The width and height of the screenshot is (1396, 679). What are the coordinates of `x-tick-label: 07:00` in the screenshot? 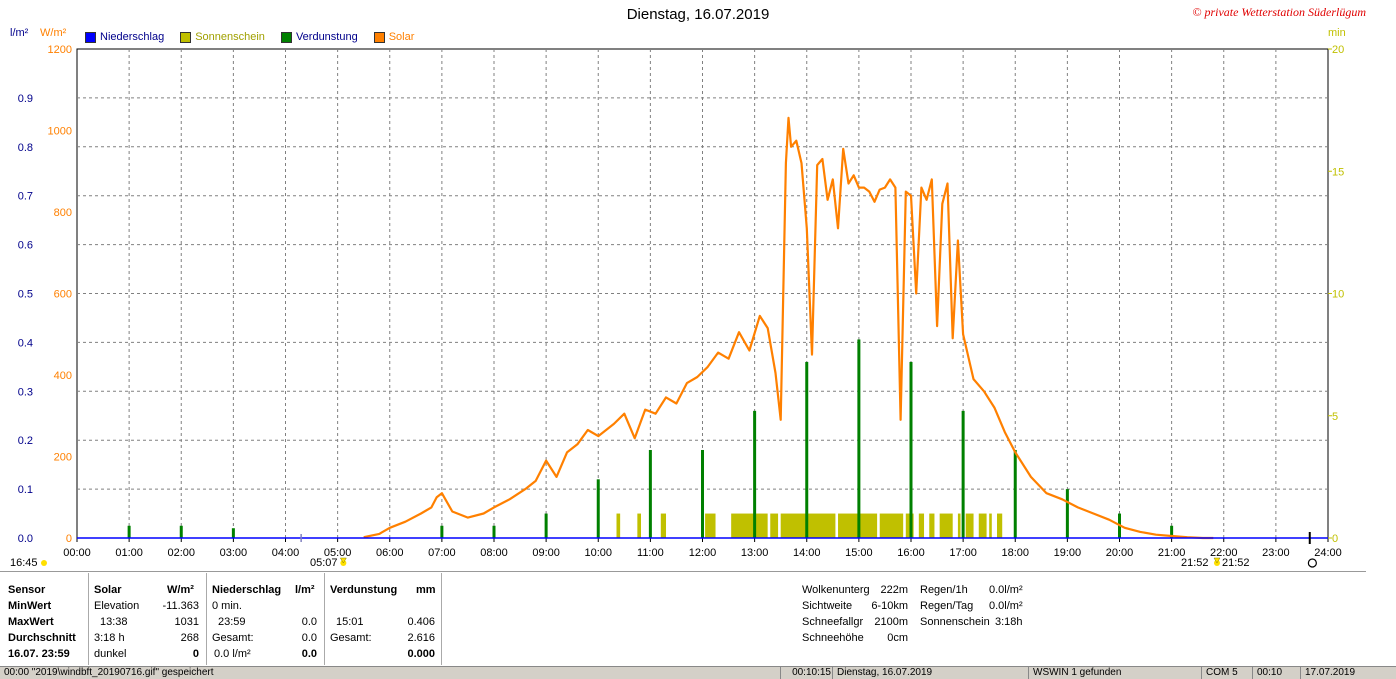 It's located at (442, 553).